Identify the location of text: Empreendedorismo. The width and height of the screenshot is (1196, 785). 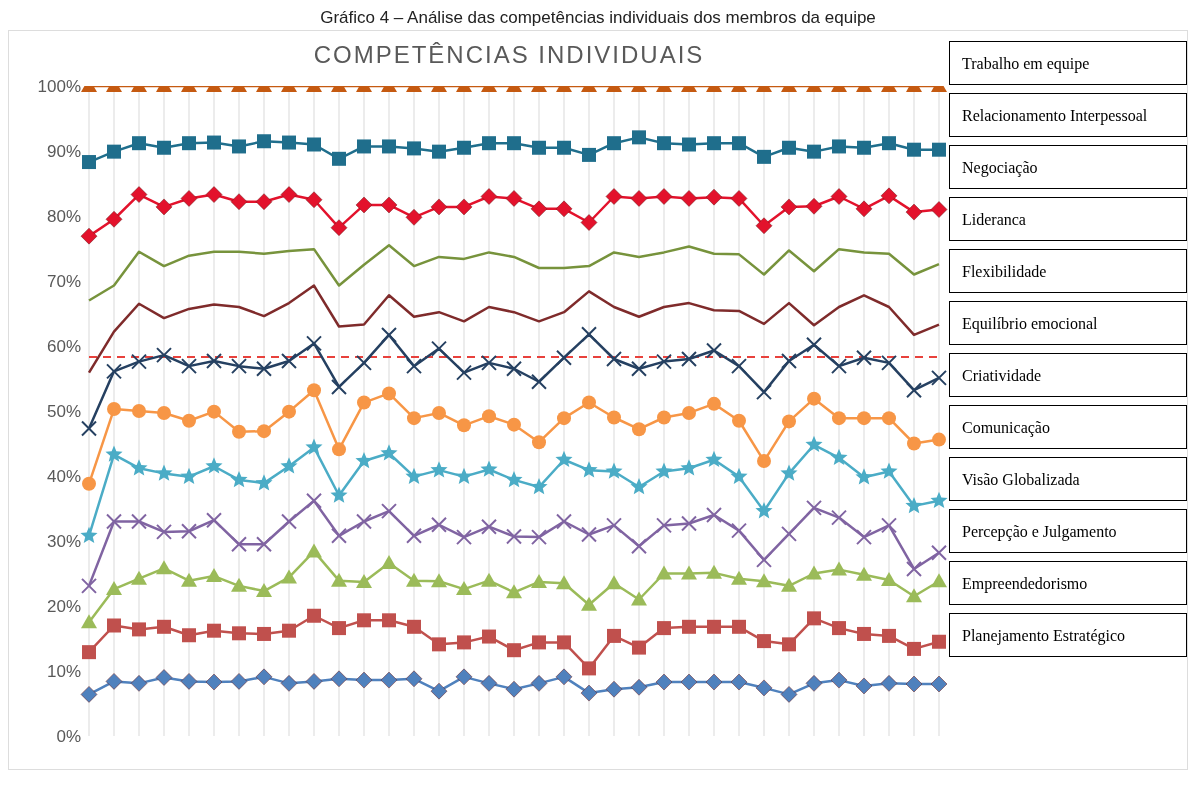
(1068, 583).